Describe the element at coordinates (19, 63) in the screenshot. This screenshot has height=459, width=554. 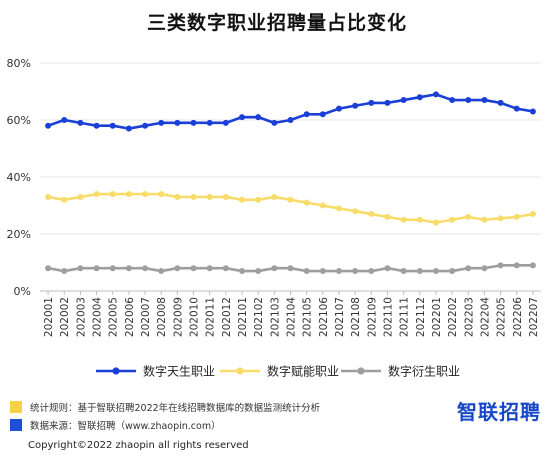
I see `y-tick-label: 80%` at that location.